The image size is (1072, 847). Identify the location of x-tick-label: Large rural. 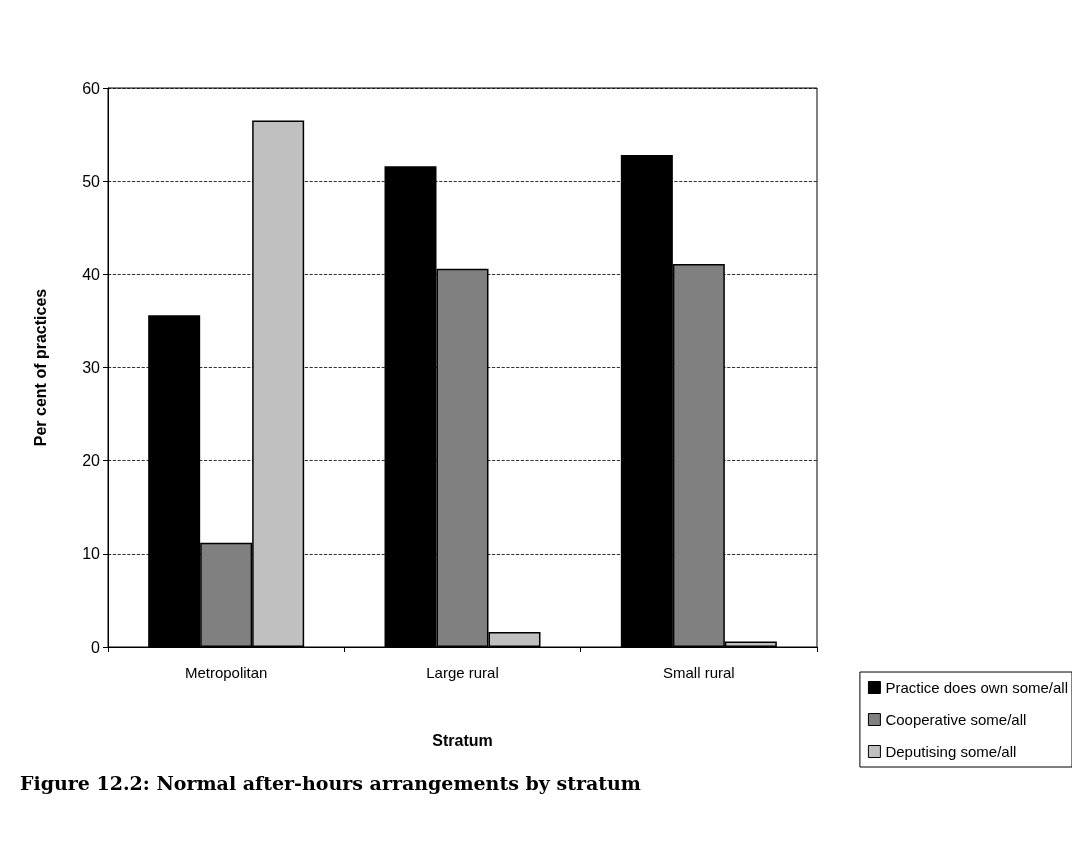
(462, 672).